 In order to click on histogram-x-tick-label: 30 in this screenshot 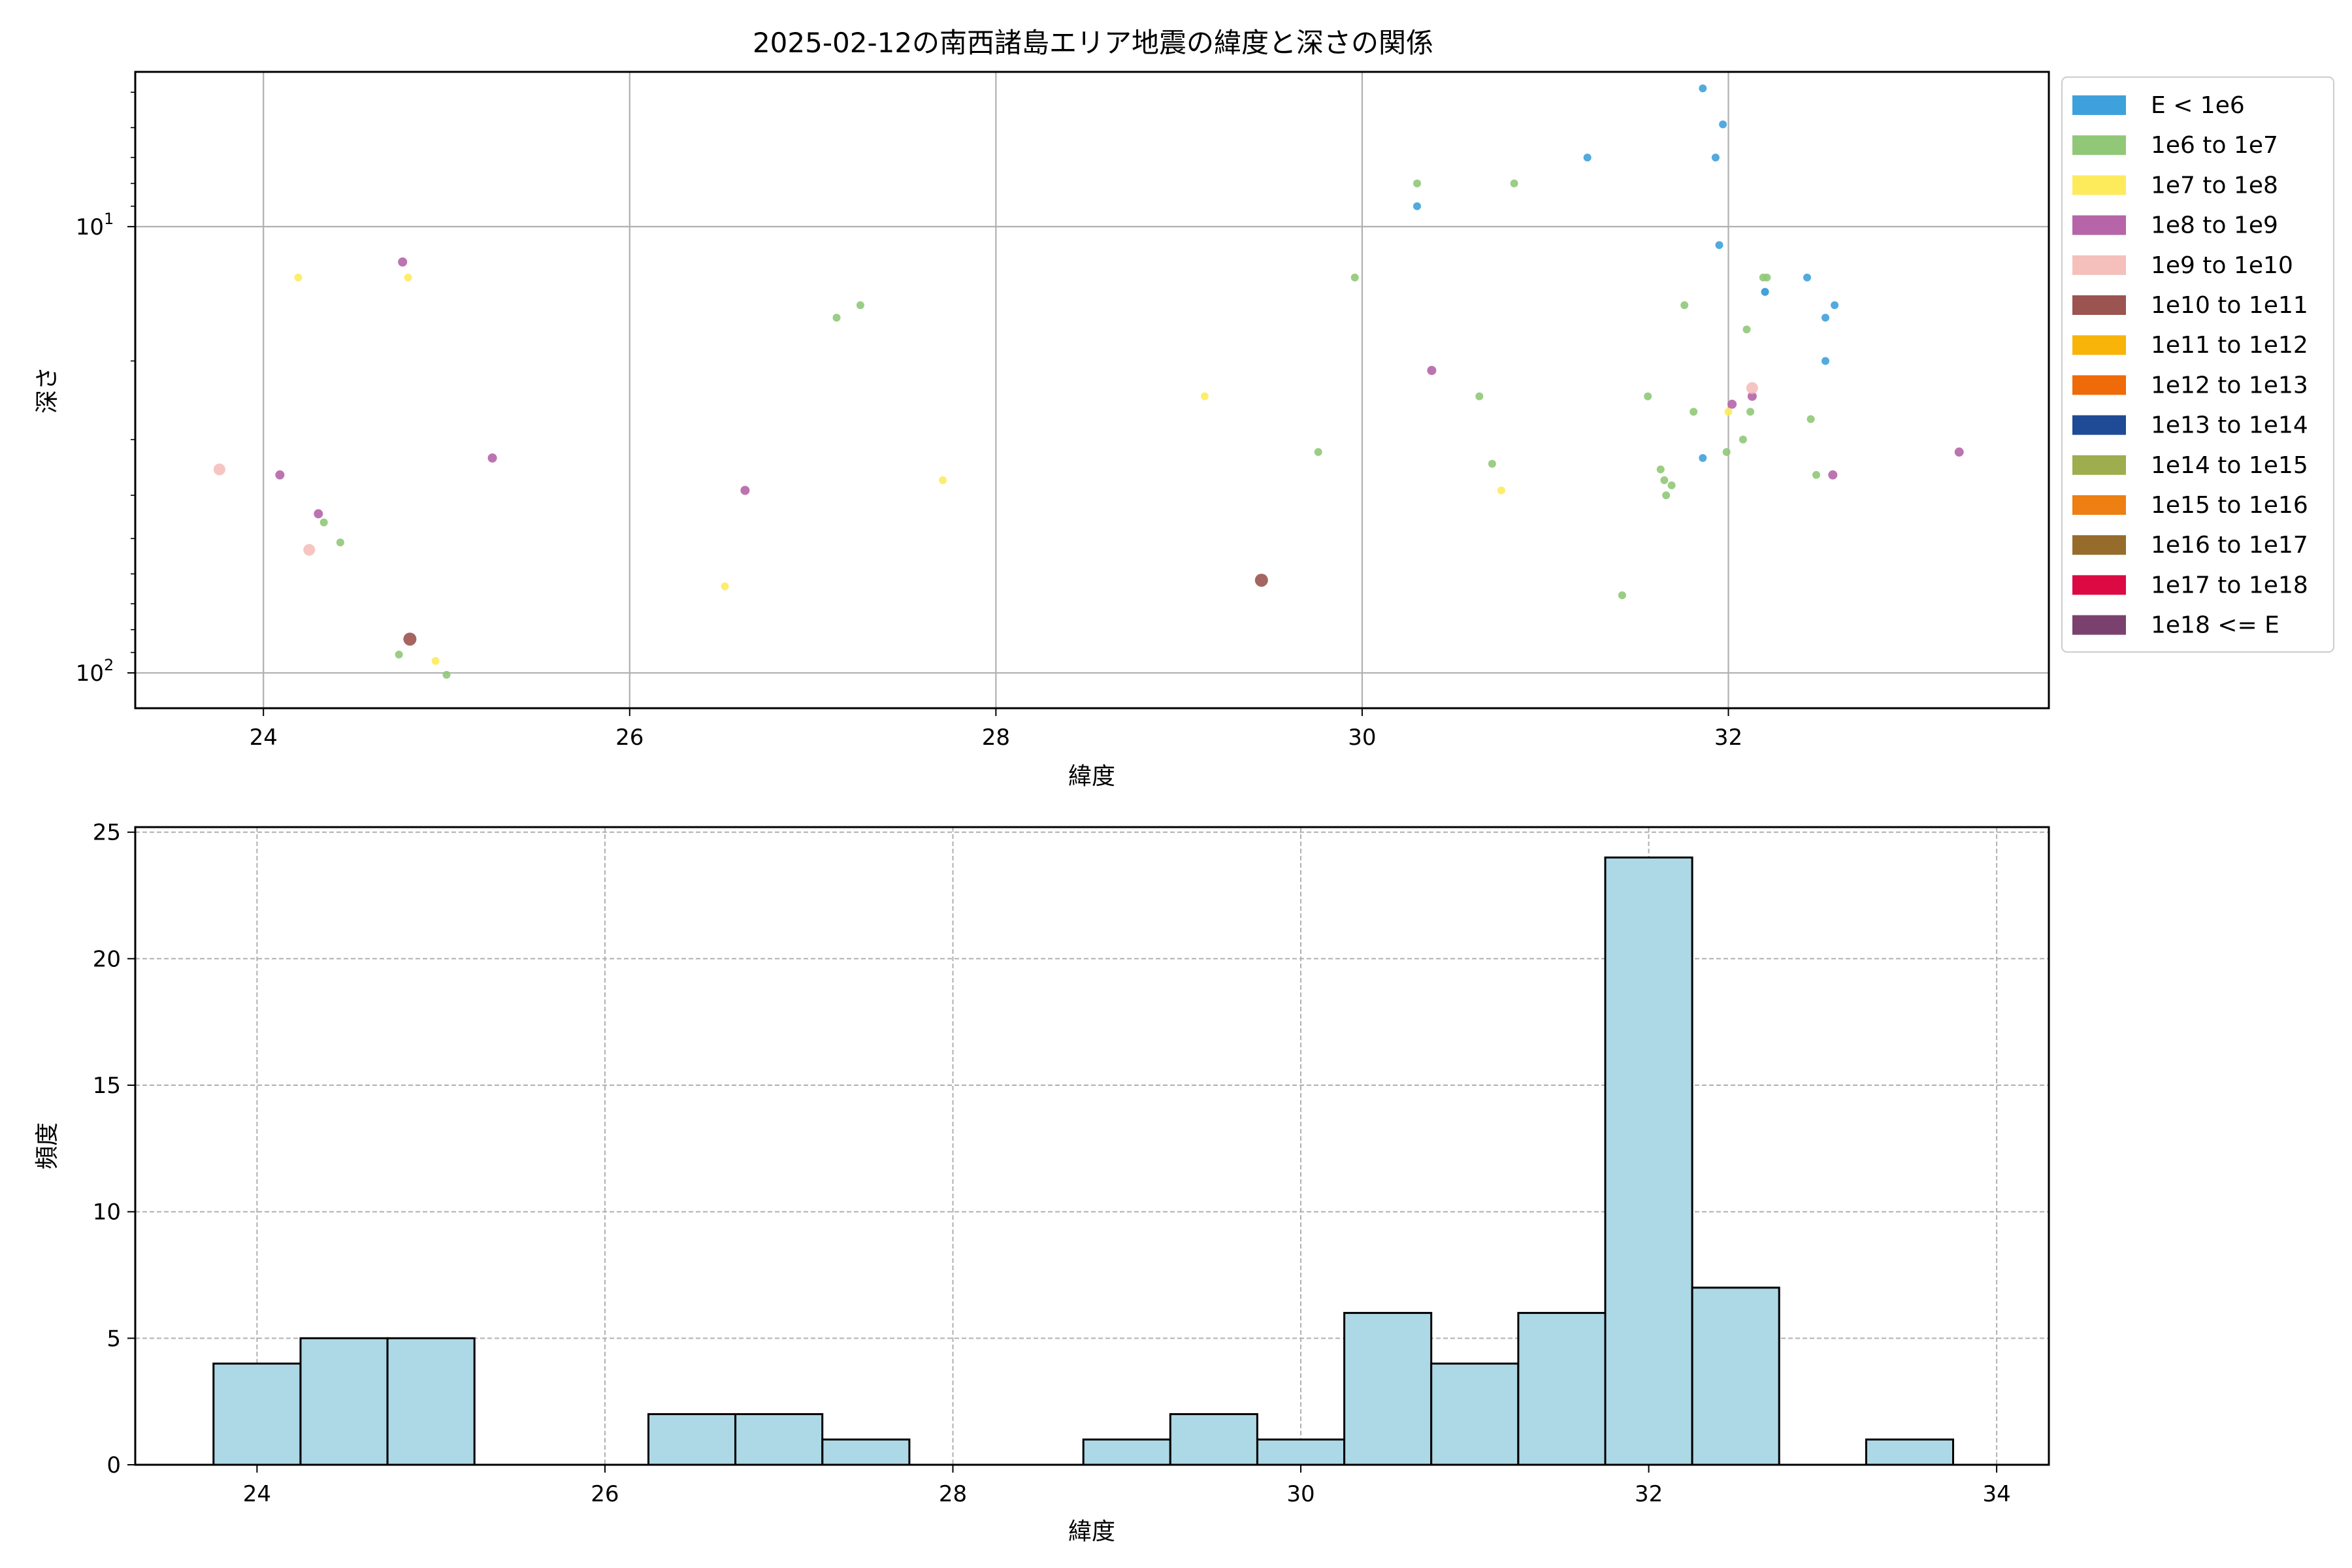, I will do `click(1300, 1494)`.